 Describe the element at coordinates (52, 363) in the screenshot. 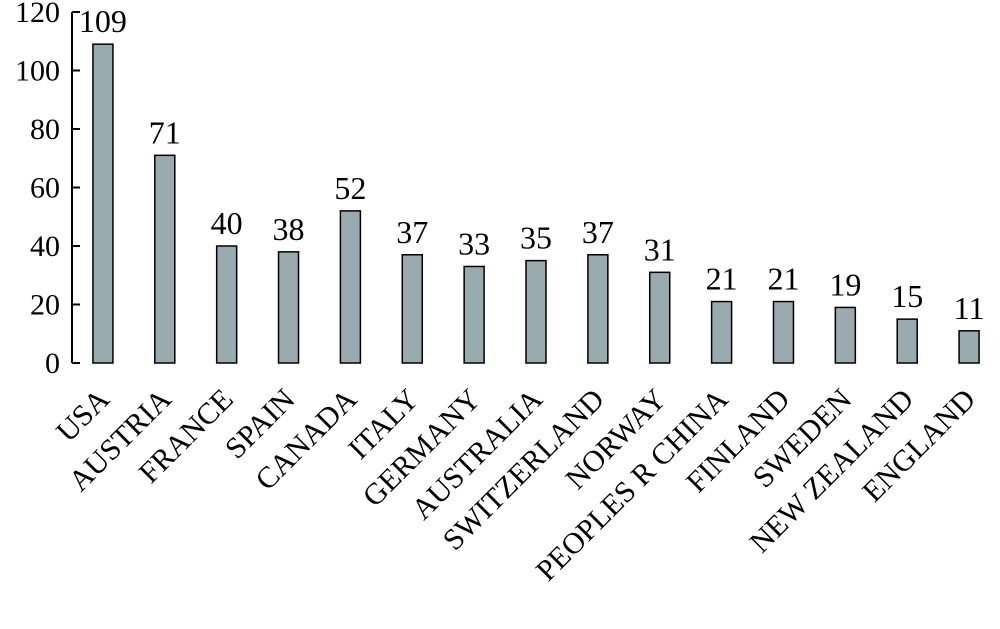

I see `y-tick-label: 0` at that location.